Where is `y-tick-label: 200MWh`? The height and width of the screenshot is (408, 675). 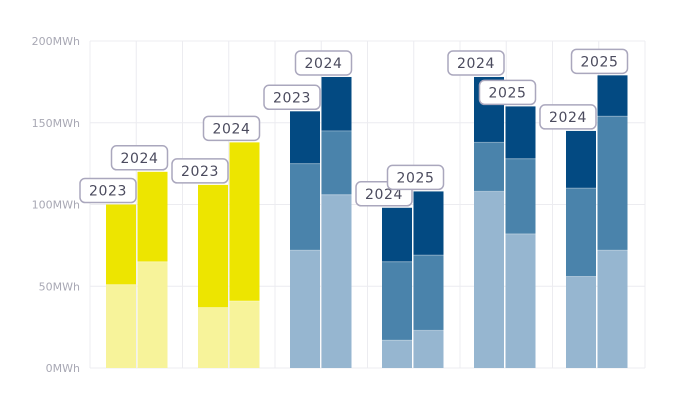
y-tick-label: 200MWh is located at coordinates (56, 41).